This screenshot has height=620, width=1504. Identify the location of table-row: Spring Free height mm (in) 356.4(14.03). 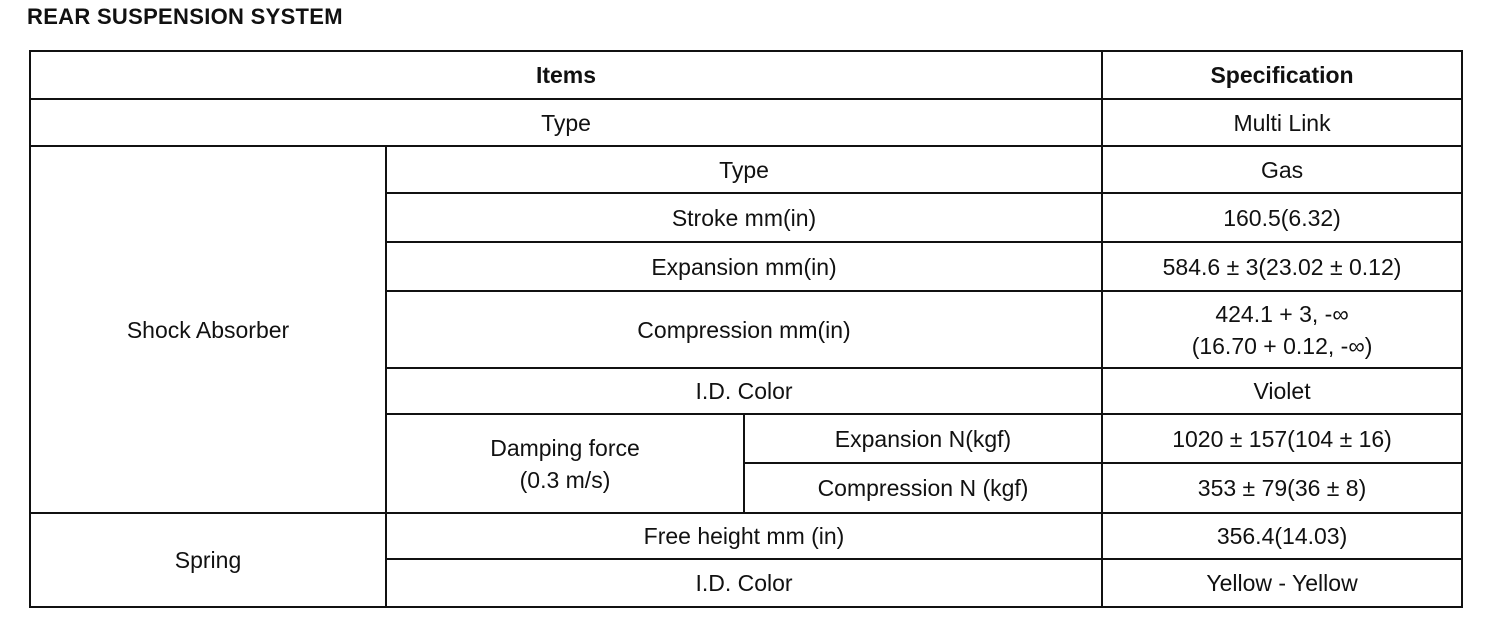
(746, 560).